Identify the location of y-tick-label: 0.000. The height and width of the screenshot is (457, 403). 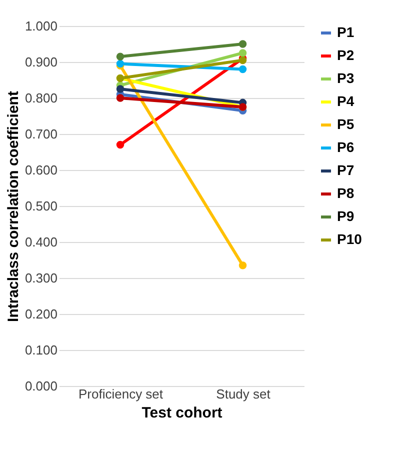
(41, 386).